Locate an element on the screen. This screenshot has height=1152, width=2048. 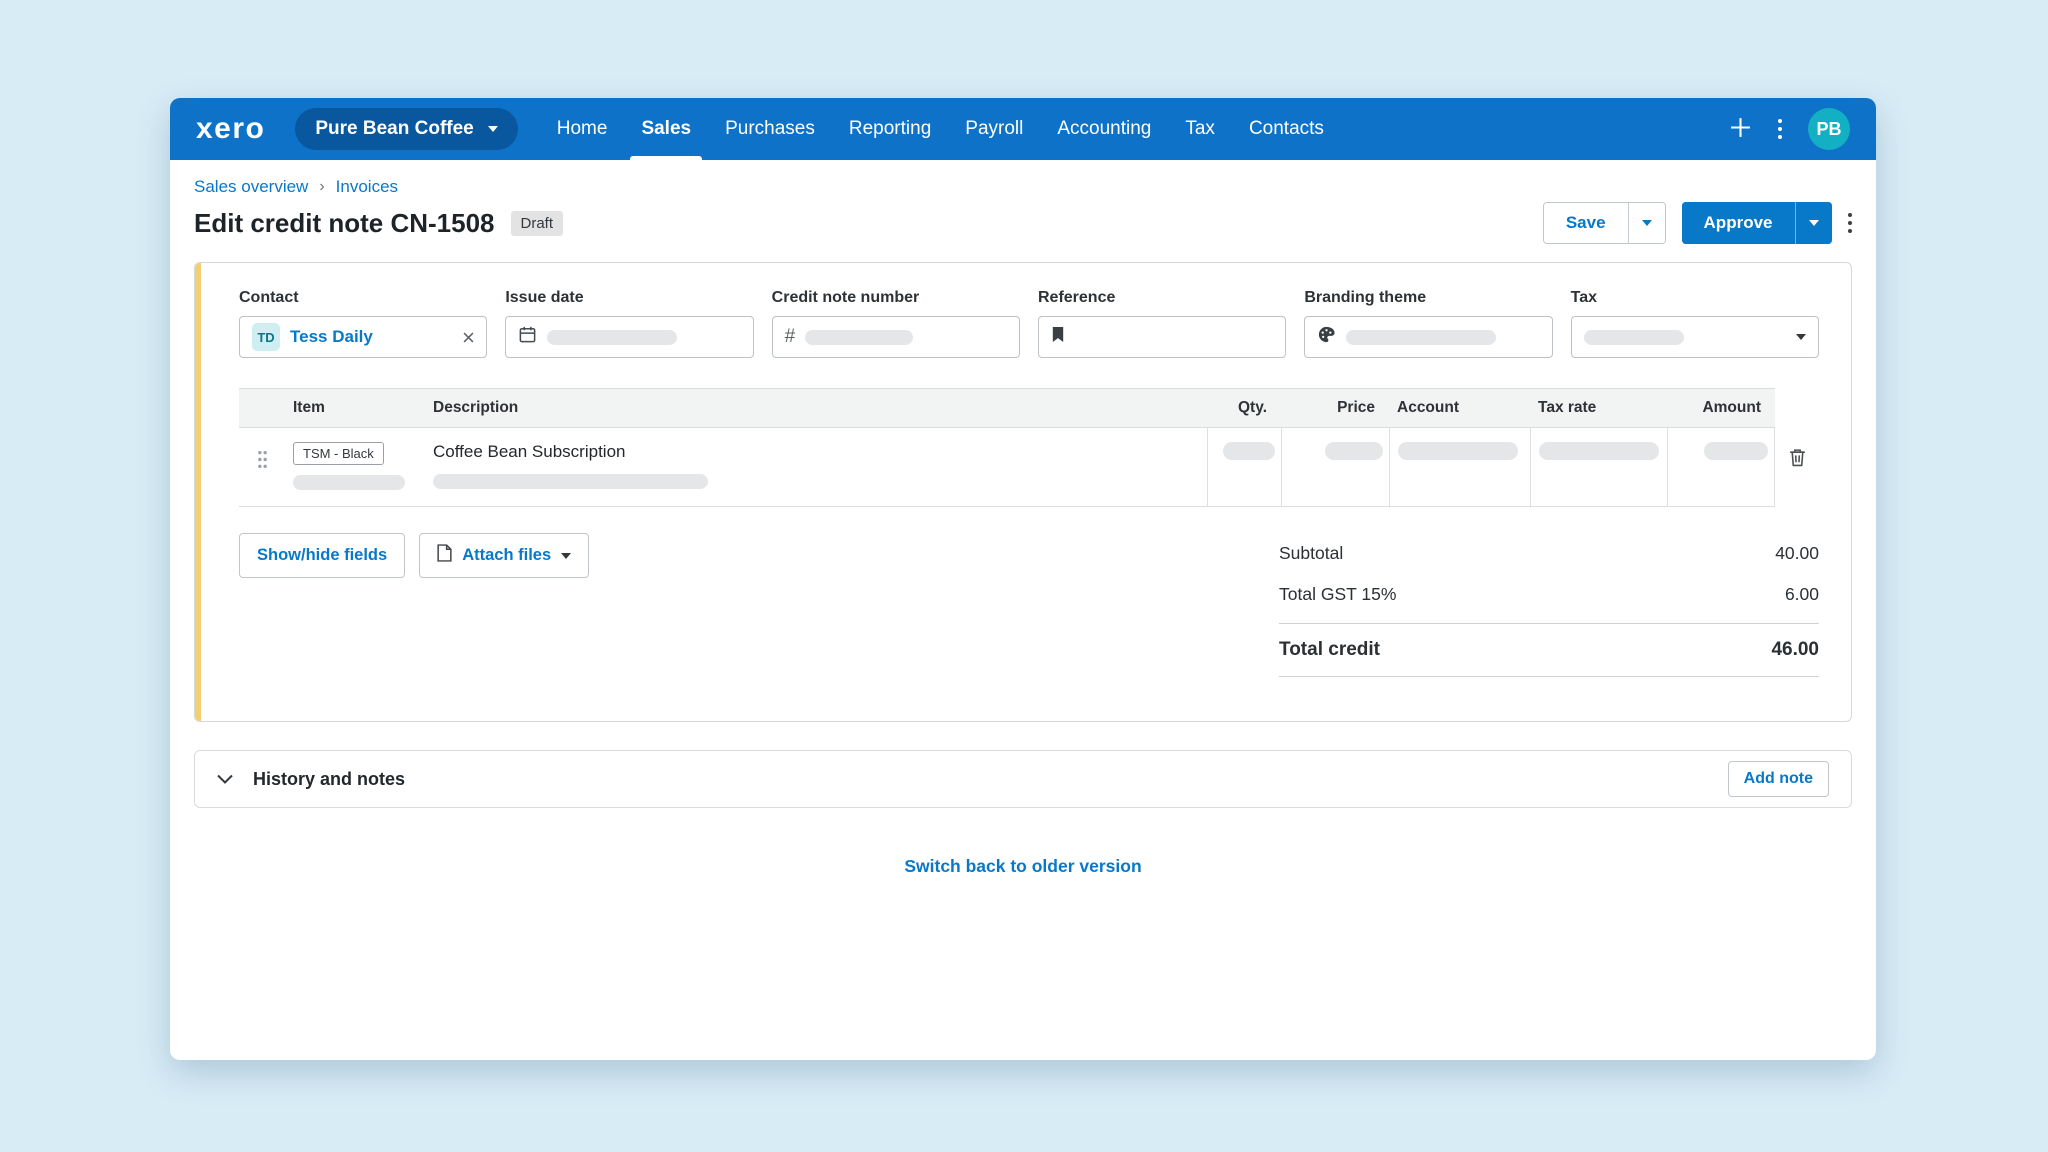
bookmark-icon is located at coordinates (1058, 337).